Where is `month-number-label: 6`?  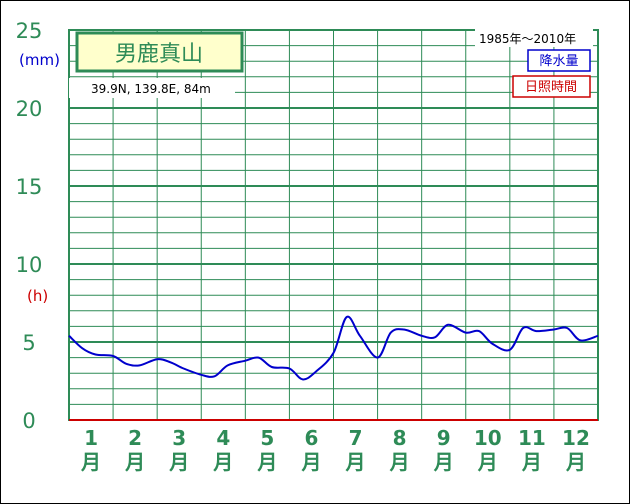 month-number-label: 6 is located at coordinates (311, 438).